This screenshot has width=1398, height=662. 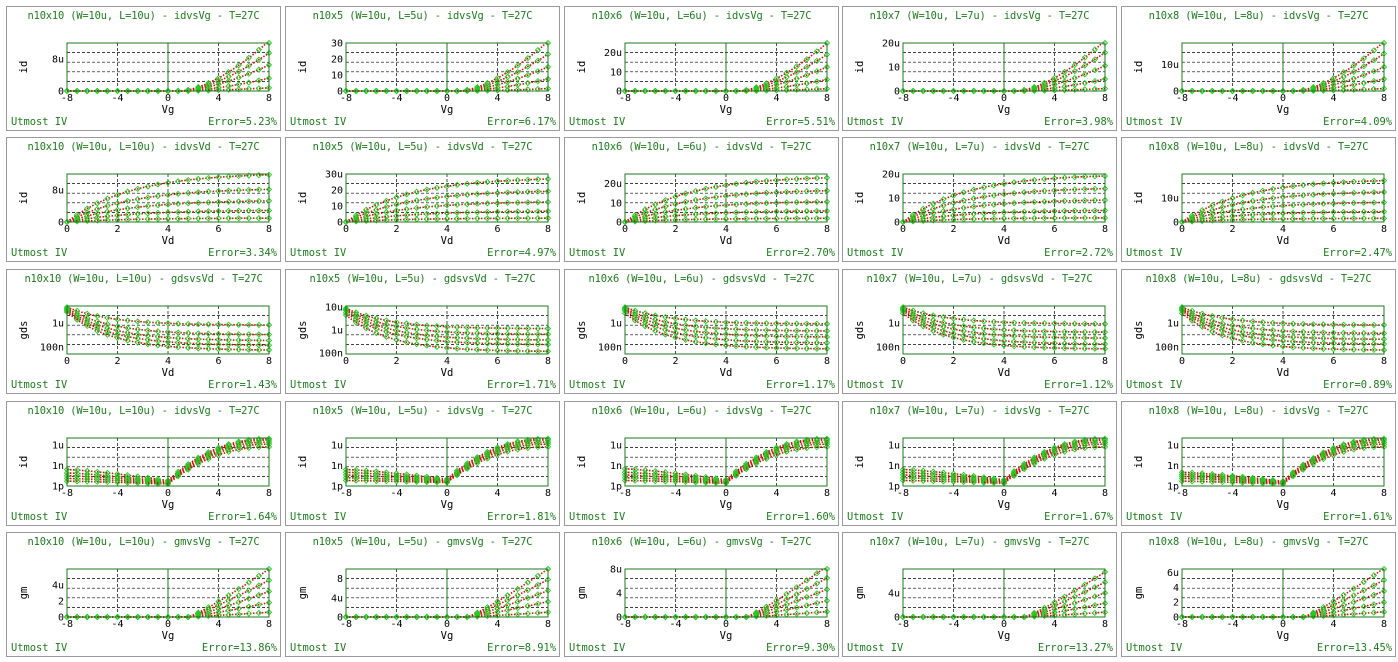 I want to click on x-axis-label: Vd, so click(x=447, y=372).